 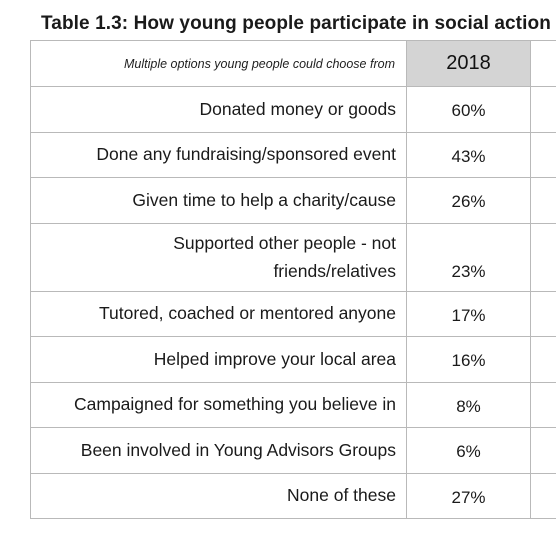 I want to click on row-value: 16%, so click(x=468, y=359).